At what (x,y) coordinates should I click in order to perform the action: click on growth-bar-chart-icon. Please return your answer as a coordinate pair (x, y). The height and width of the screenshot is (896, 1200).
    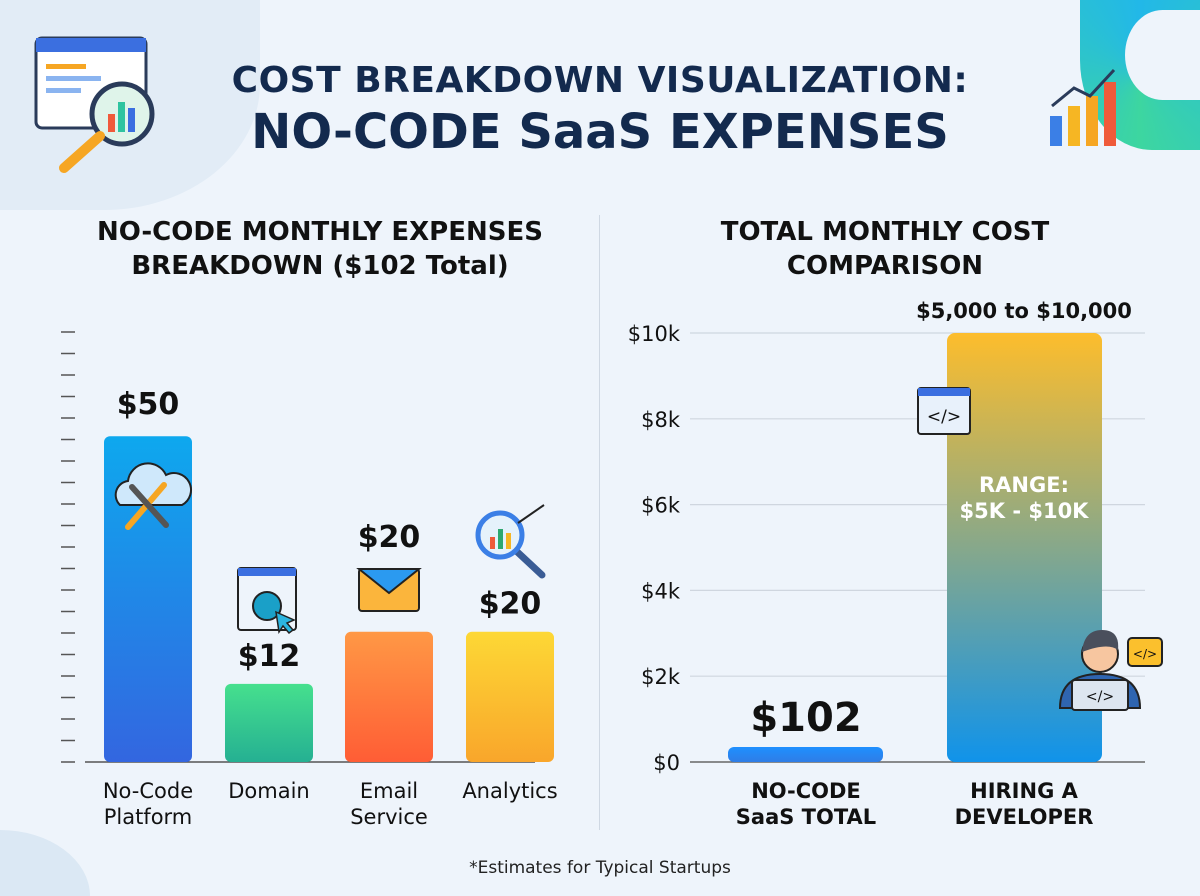
    Looking at the image, I should click on (1084, 109).